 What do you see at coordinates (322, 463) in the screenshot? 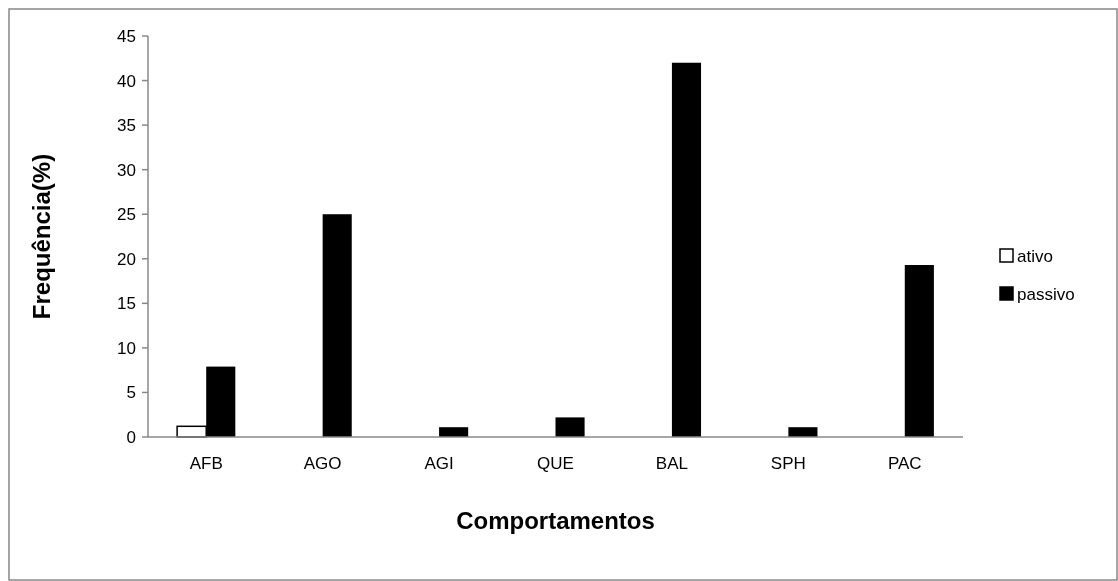
I see `x-tick-label: AGO` at bounding box center [322, 463].